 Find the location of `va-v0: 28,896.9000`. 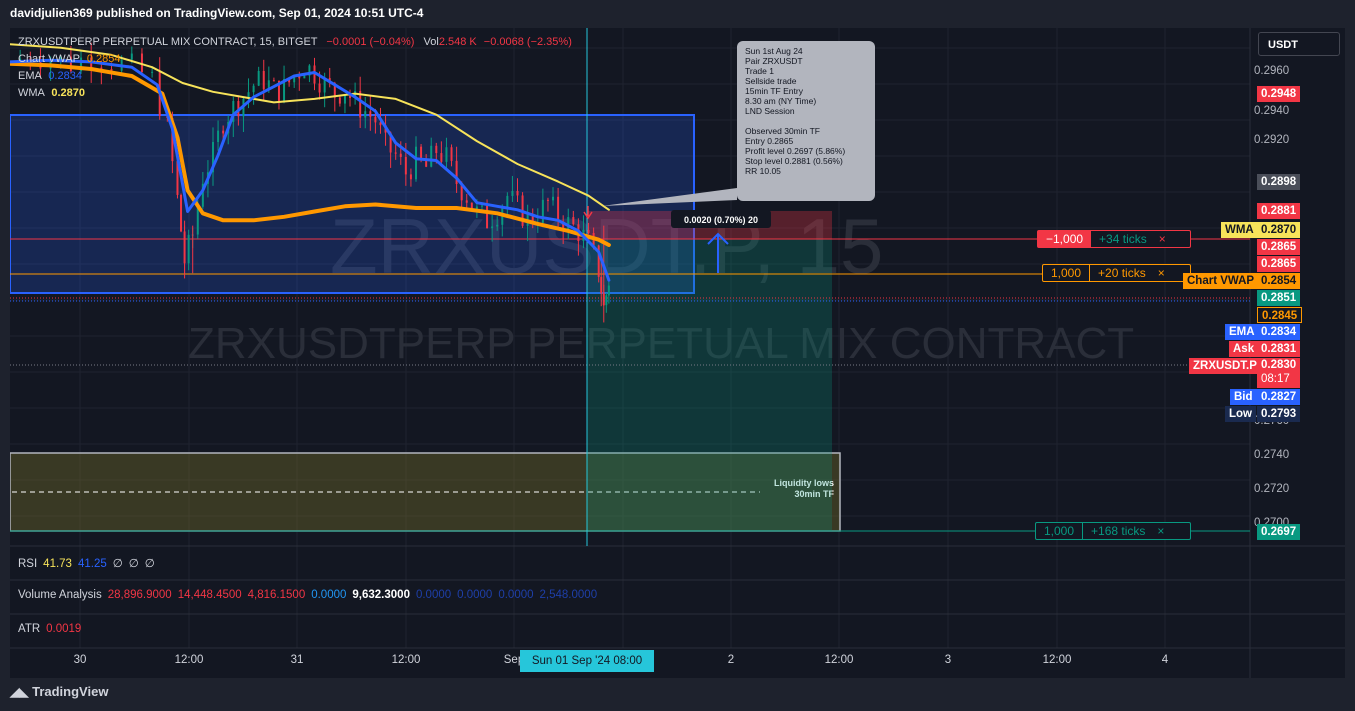

va-v0: 28,896.9000 is located at coordinates (139, 595).